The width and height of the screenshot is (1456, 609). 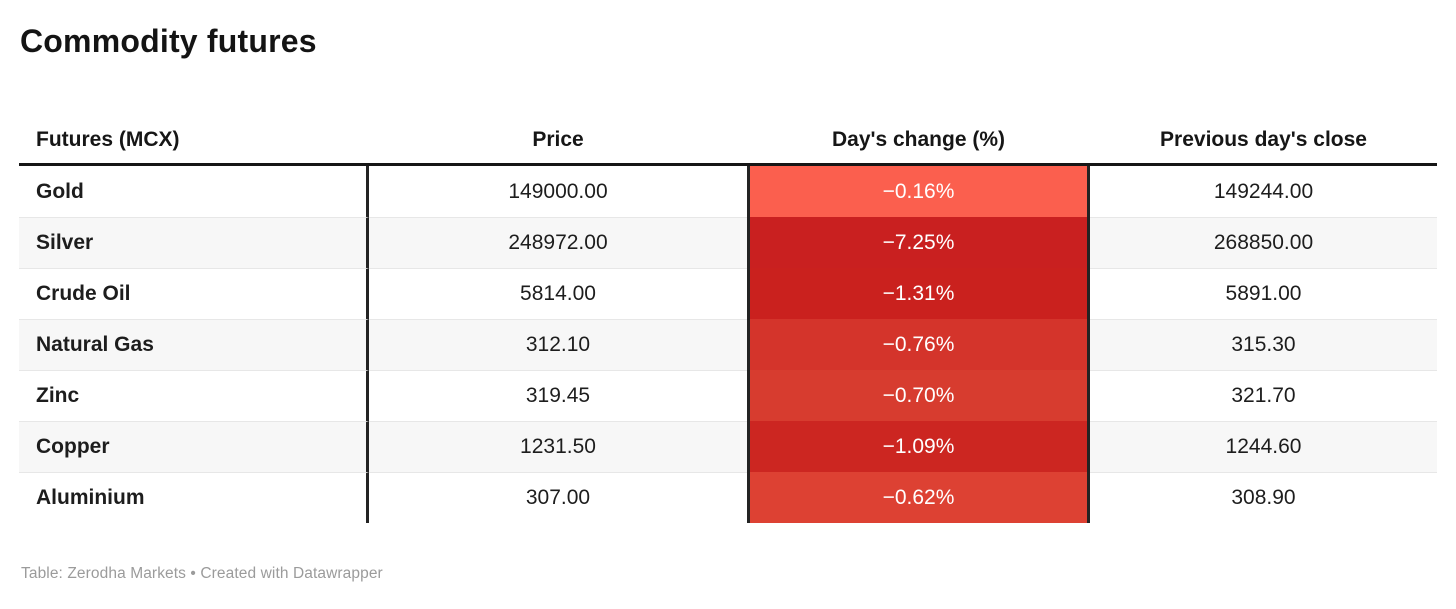 What do you see at coordinates (558, 344) in the screenshot?
I see `price-cell: 312.10` at bounding box center [558, 344].